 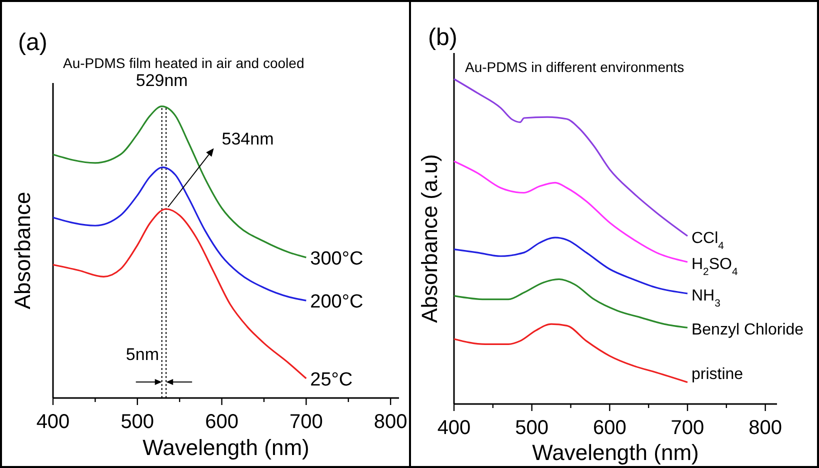 What do you see at coordinates (331, 379) in the screenshot?
I see `series-label: 25°C` at bounding box center [331, 379].